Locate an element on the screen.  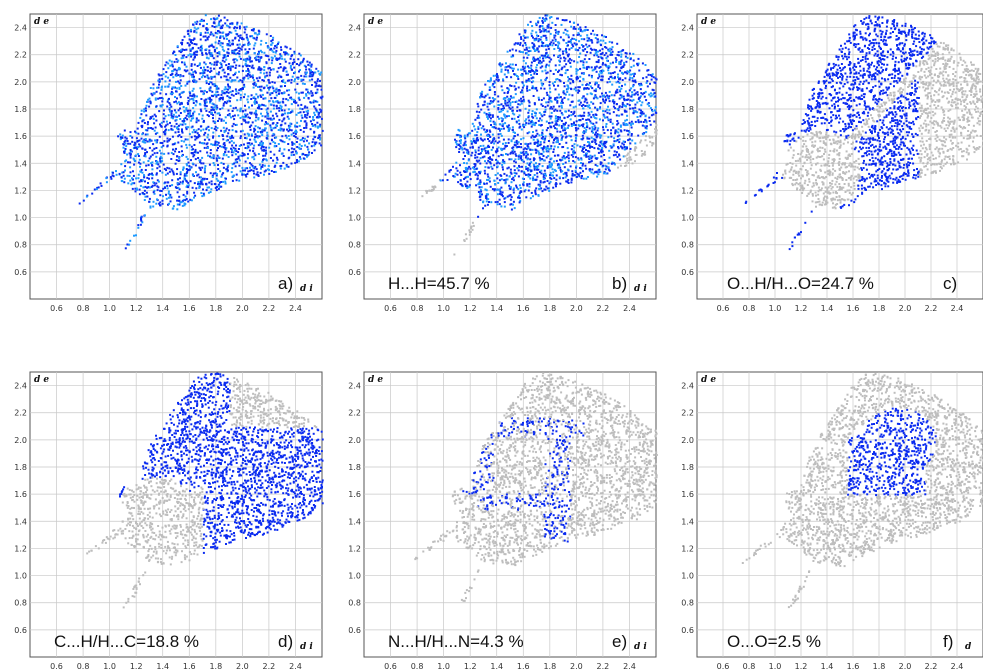
x-tick-label: 1.2 is located at coordinates (136, 308).